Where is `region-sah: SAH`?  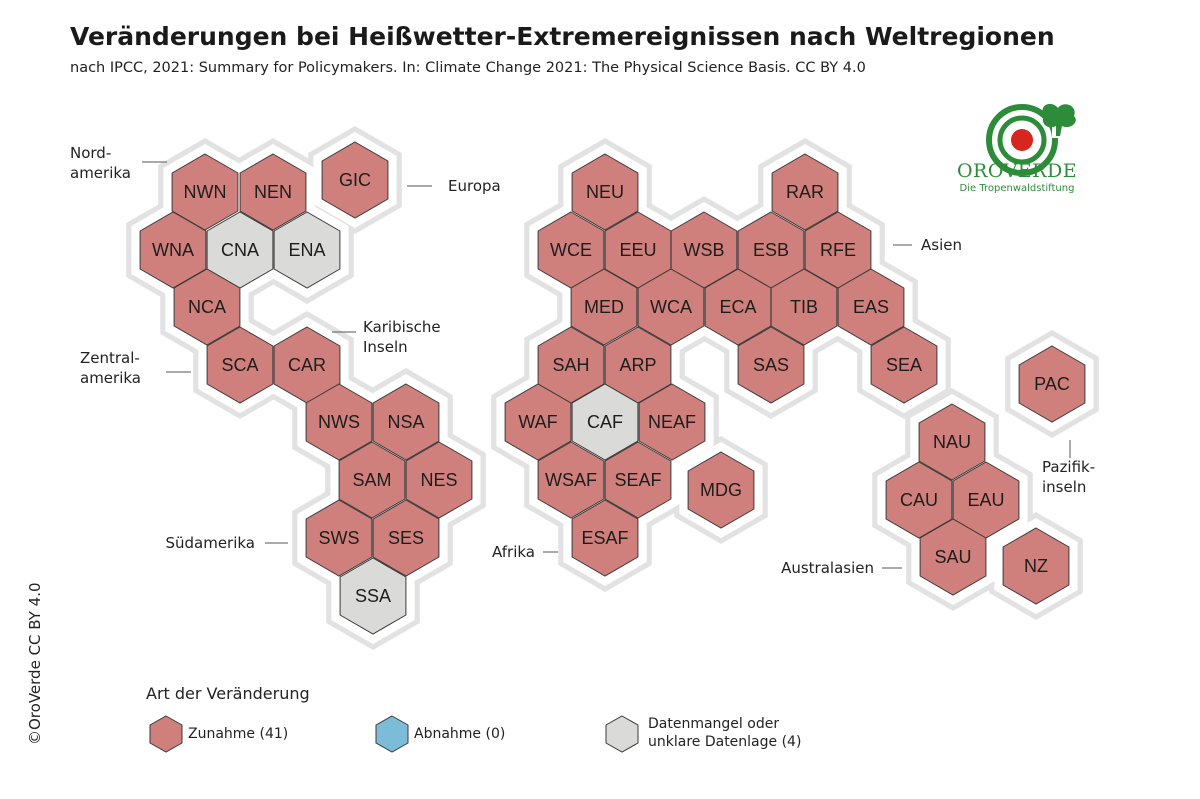 region-sah: SAH is located at coordinates (571, 365).